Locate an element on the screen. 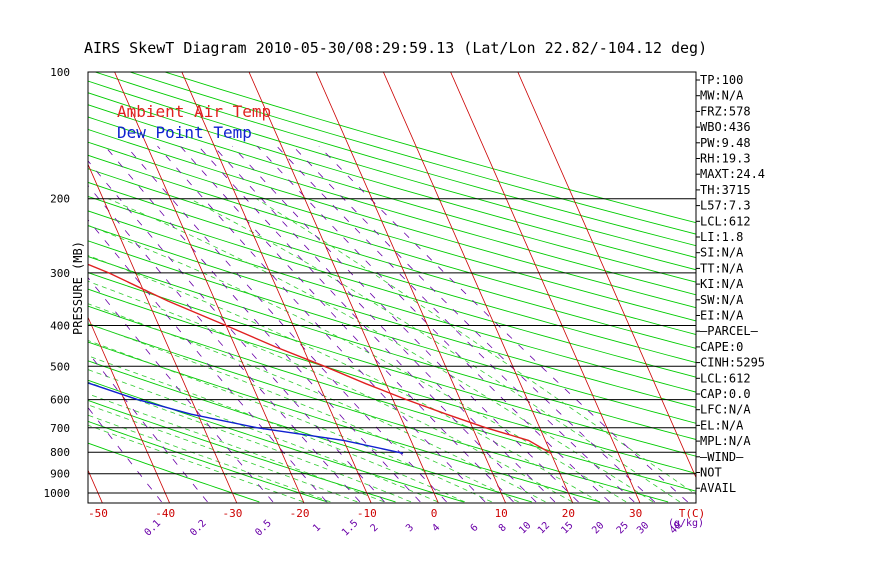  bottom-tick-label: -50 is located at coordinates (98, 513).